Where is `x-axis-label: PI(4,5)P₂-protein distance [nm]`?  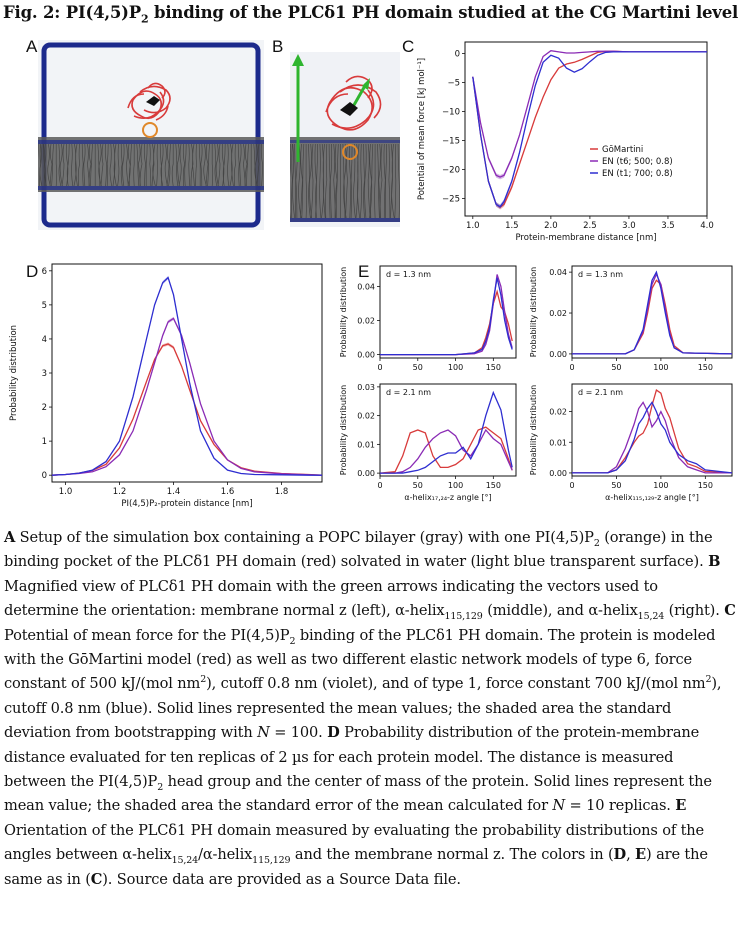
x-axis-label: PI(4,5)P₂-protein distance [nm] is located at coordinates (186, 504).